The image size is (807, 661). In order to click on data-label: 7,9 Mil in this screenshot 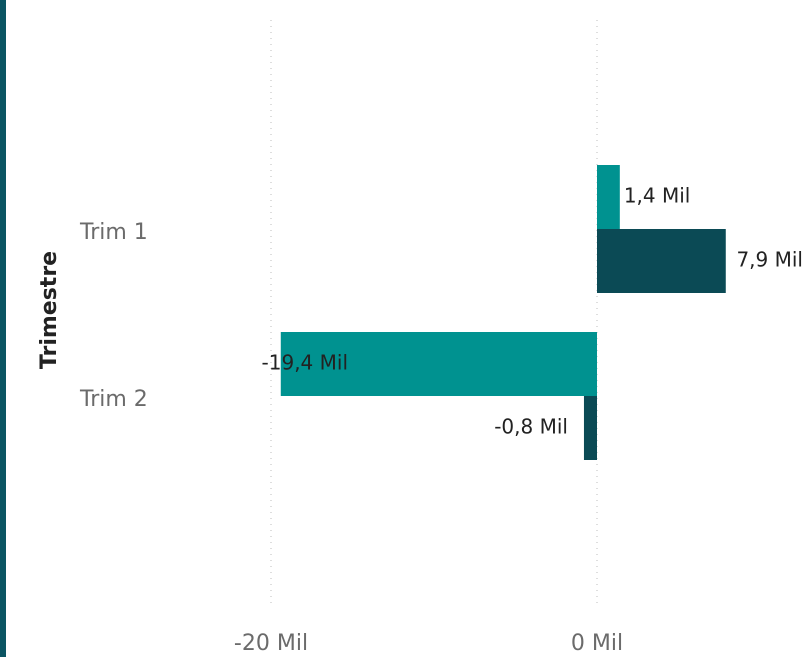, I will do `click(769, 260)`.